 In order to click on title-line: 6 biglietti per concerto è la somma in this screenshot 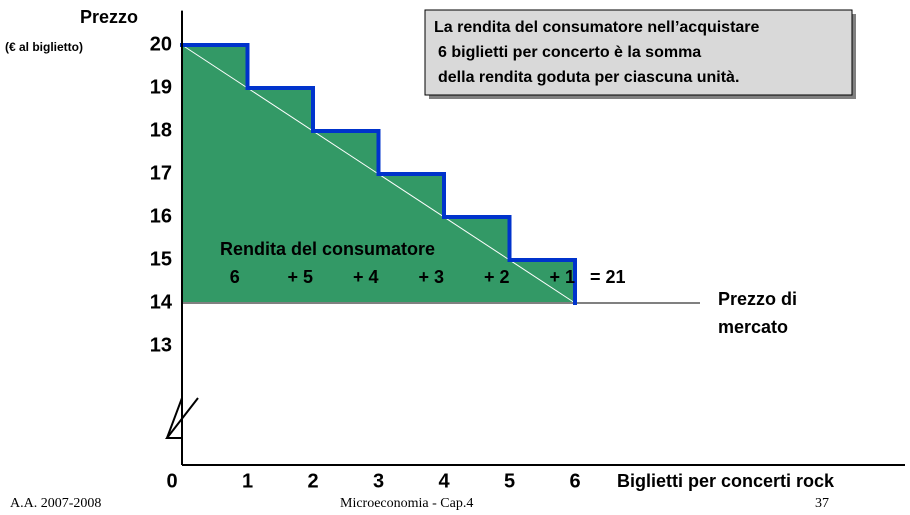, I will do `click(569, 52)`.